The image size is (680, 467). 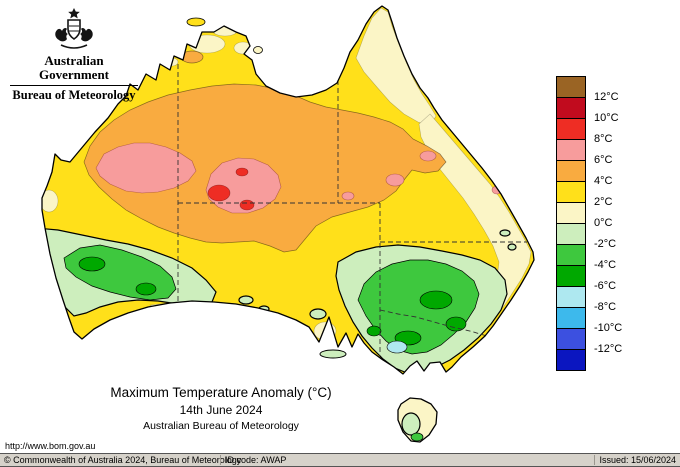 What do you see at coordinates (571, 318) in the screenshot?
I see `legend-swatch-neg10-neg8` at bounding box center [571, 318].